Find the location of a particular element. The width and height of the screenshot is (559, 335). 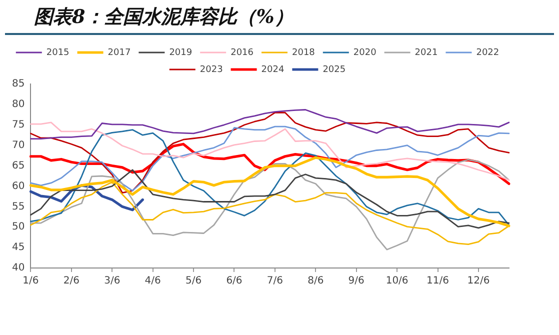

x-tick-label: 9/6 is located at coordinates (356, 281).